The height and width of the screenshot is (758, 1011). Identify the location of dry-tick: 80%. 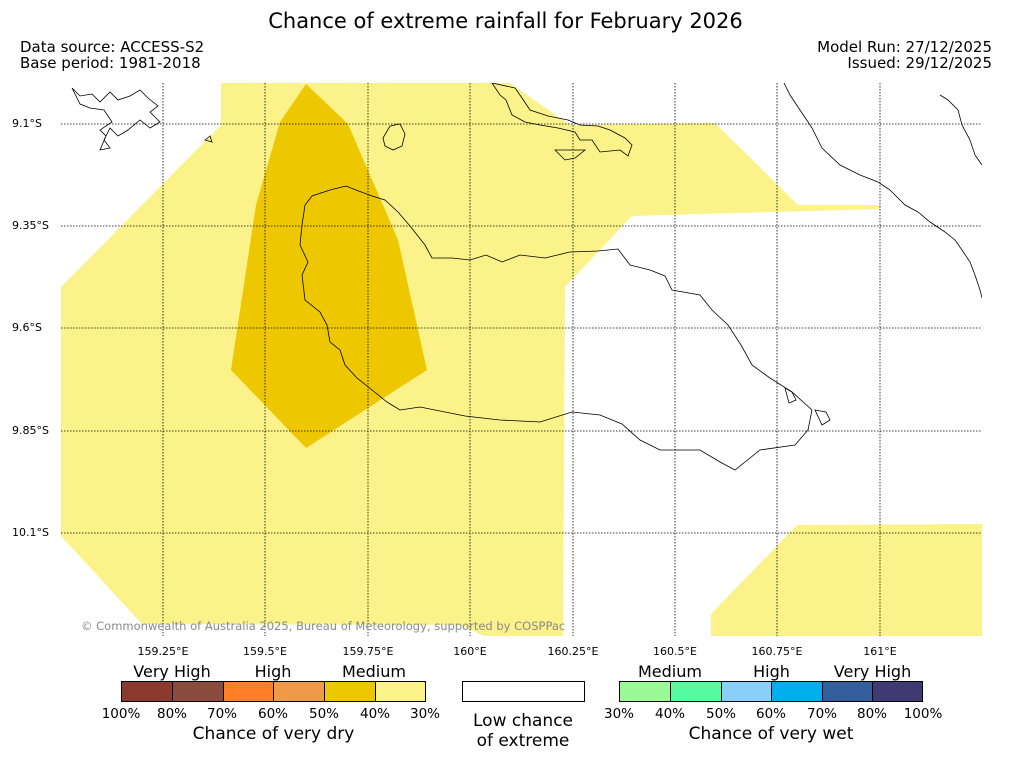
(171, 714).